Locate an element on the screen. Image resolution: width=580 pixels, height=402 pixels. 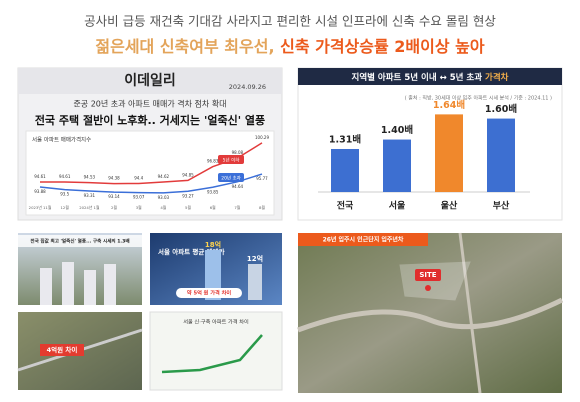
headline-part: 젊은세대 신축여부 최우선, is located at coordinates (187, 46).